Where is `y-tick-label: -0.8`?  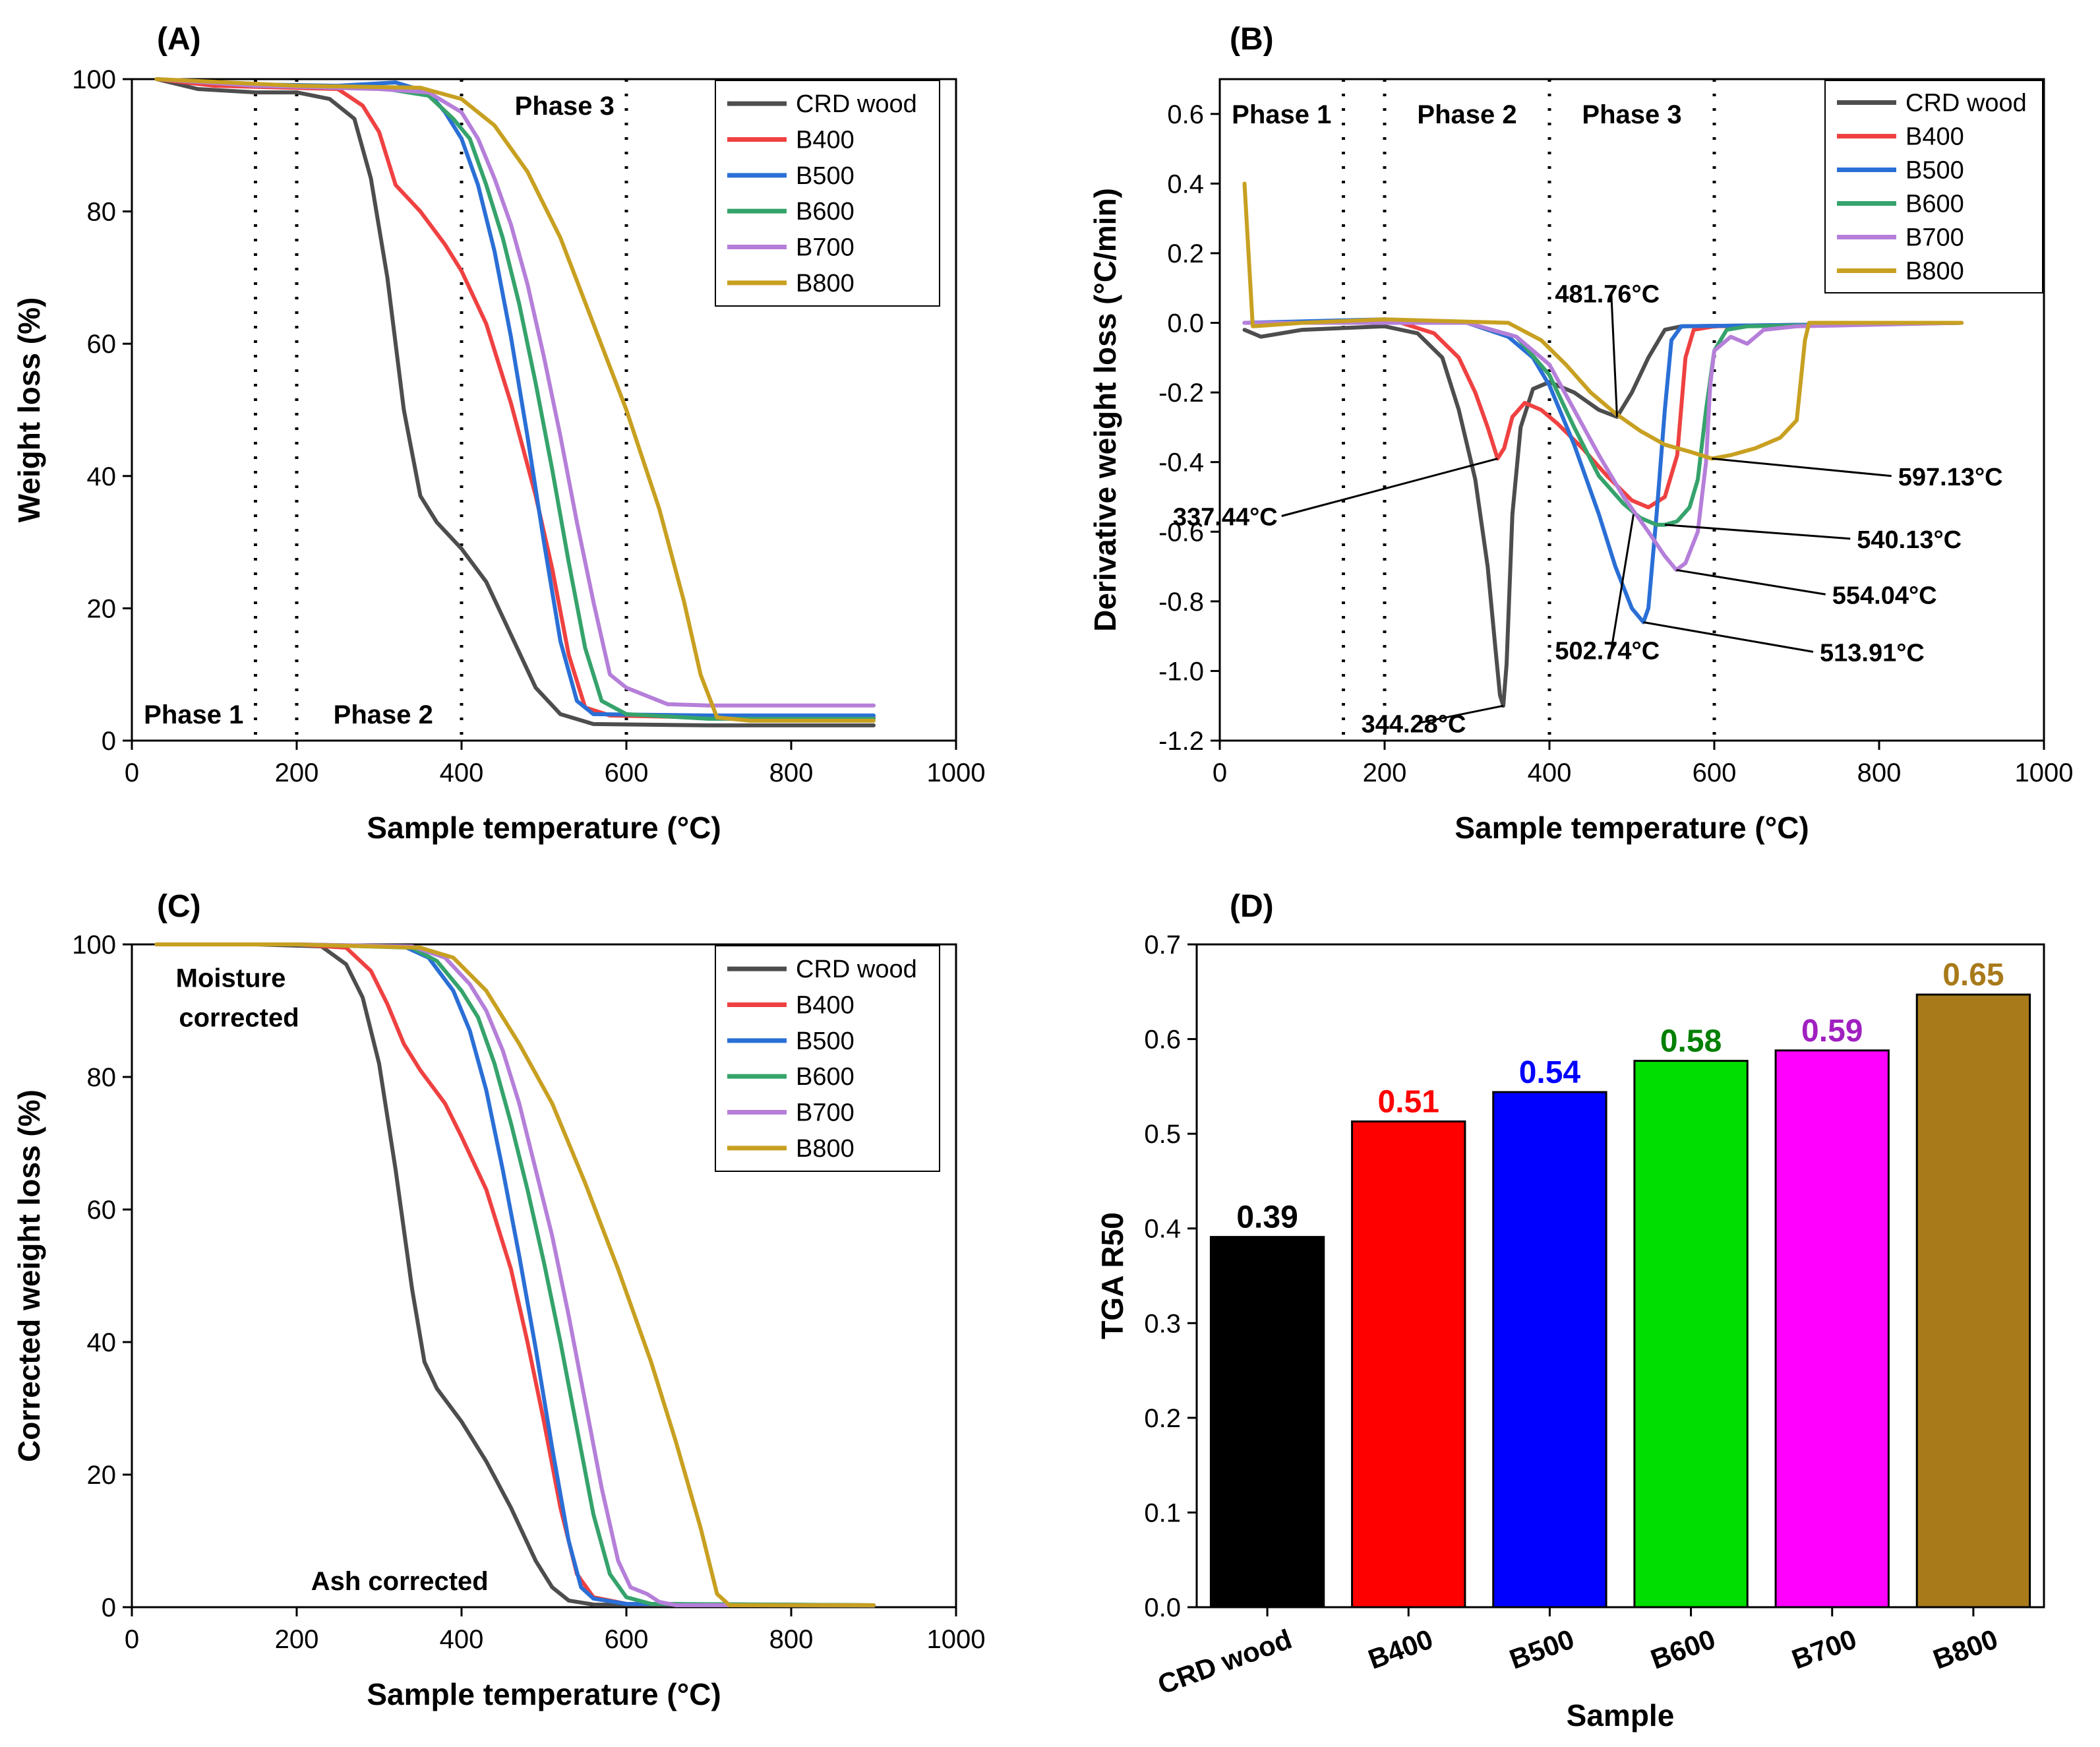 y-tick-label: -0.8 is located at coordinates (1181, 602).